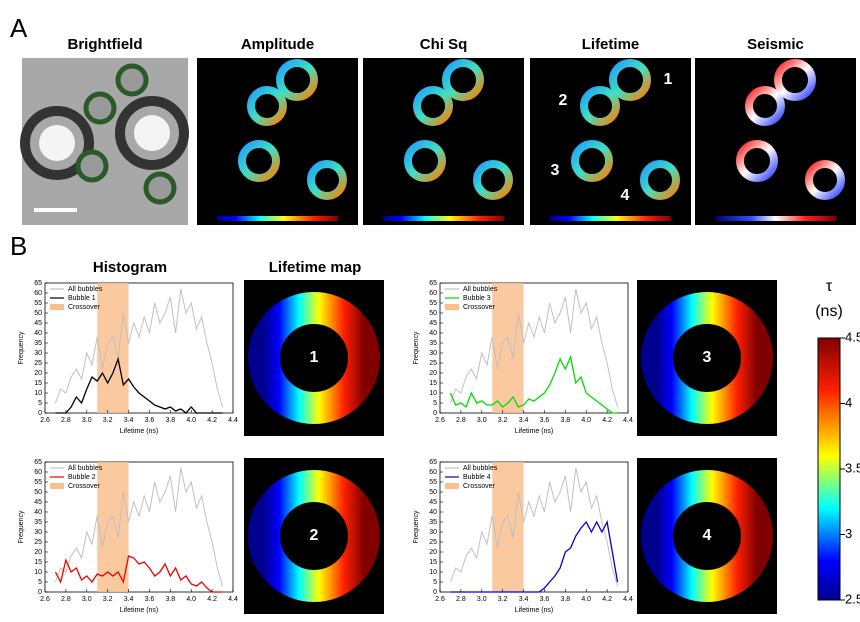 Image resolution: width=860 pixels, height=622 pixels. What do you see at coordinates (18, 246) in the screenshot?
I see `panel-label: B` at bounding box center [18, 246].